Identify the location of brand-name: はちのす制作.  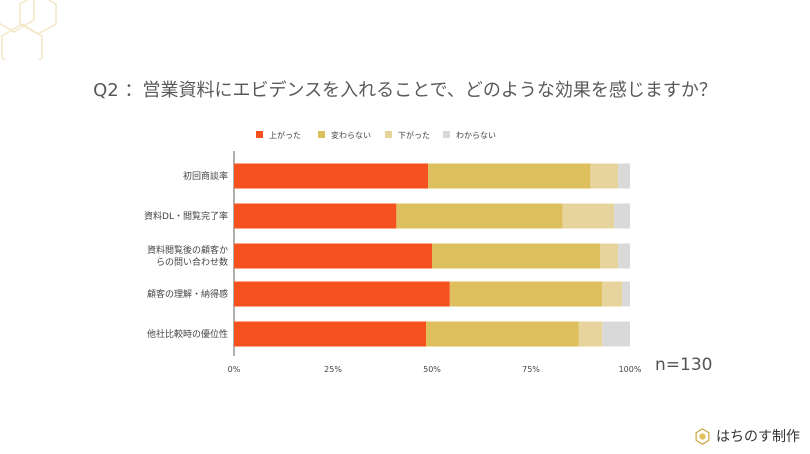
(758, 437).